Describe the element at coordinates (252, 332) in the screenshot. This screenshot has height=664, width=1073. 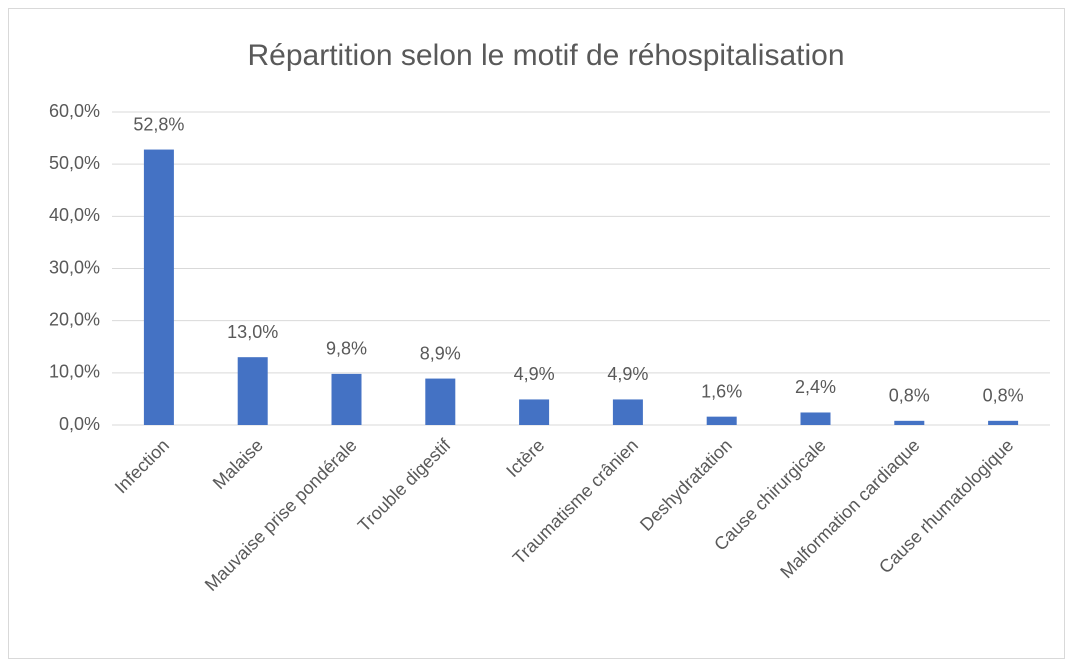
I see `data-label: 13,0%` at that location.